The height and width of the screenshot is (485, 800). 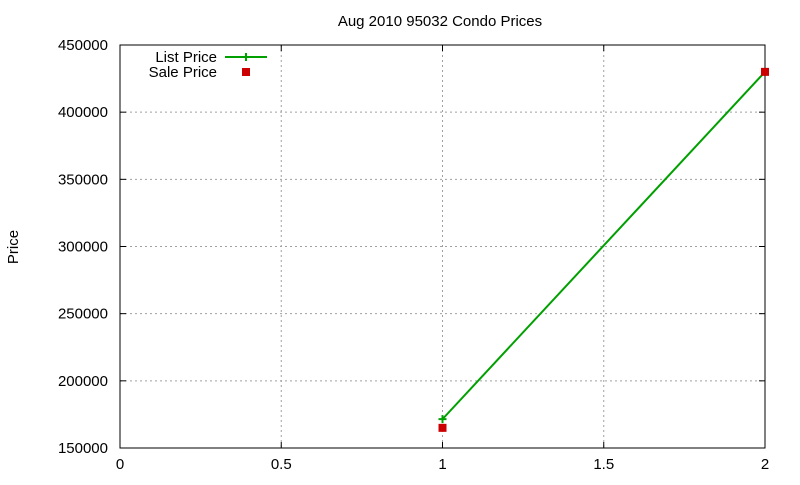 I want to click on x-tick-label: 2, so click(x=765, y=464).